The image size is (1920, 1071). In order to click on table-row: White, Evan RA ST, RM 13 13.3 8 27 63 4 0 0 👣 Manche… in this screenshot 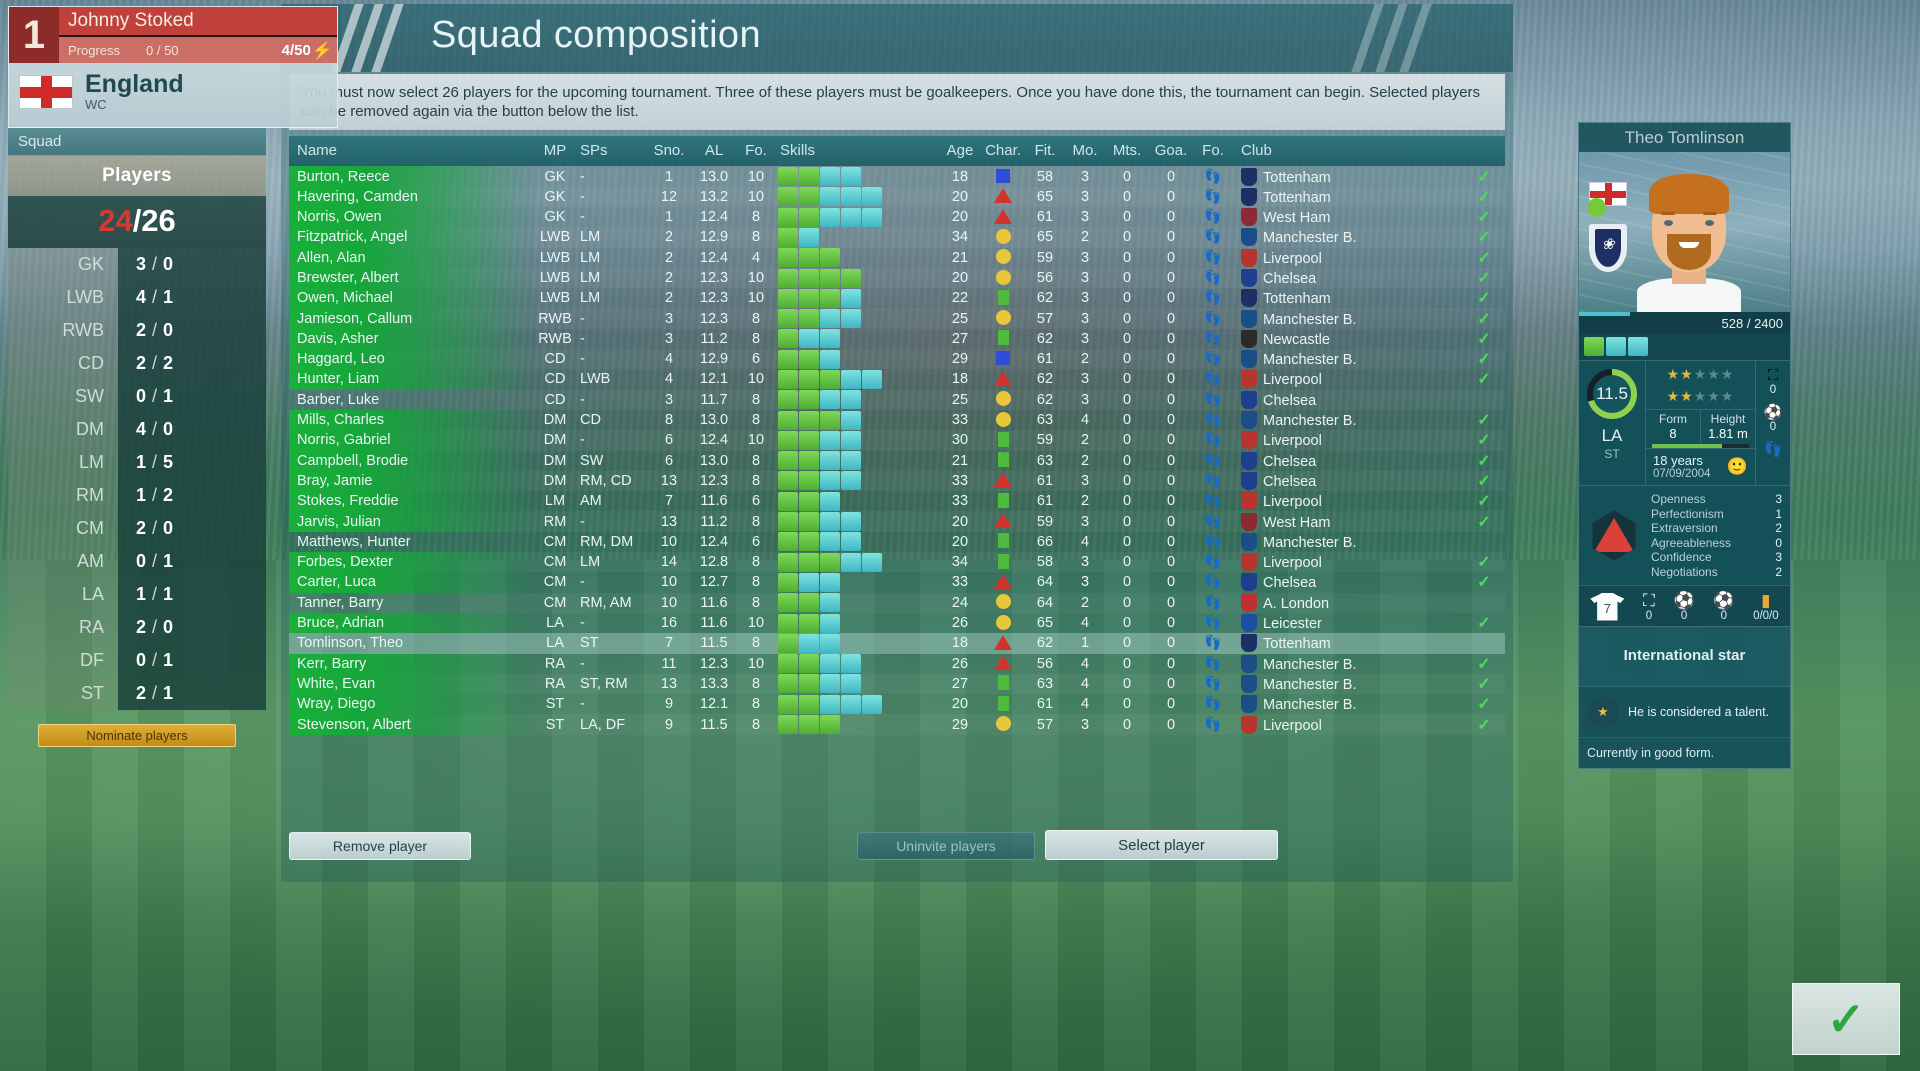, I will do `click(897, 684)`.